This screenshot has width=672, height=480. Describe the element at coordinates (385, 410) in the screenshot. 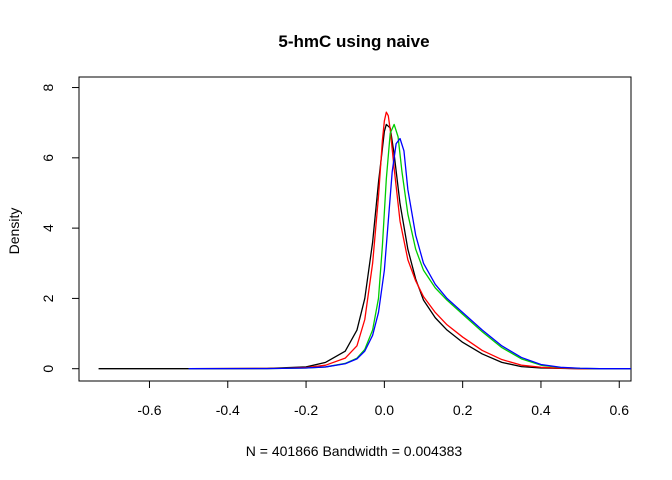

I see `x-tick-label: 0.0` at that location.